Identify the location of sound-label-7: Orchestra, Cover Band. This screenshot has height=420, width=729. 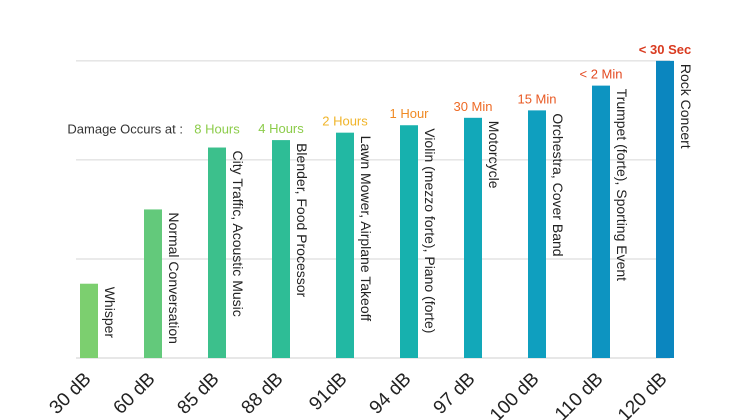
(558, 184).